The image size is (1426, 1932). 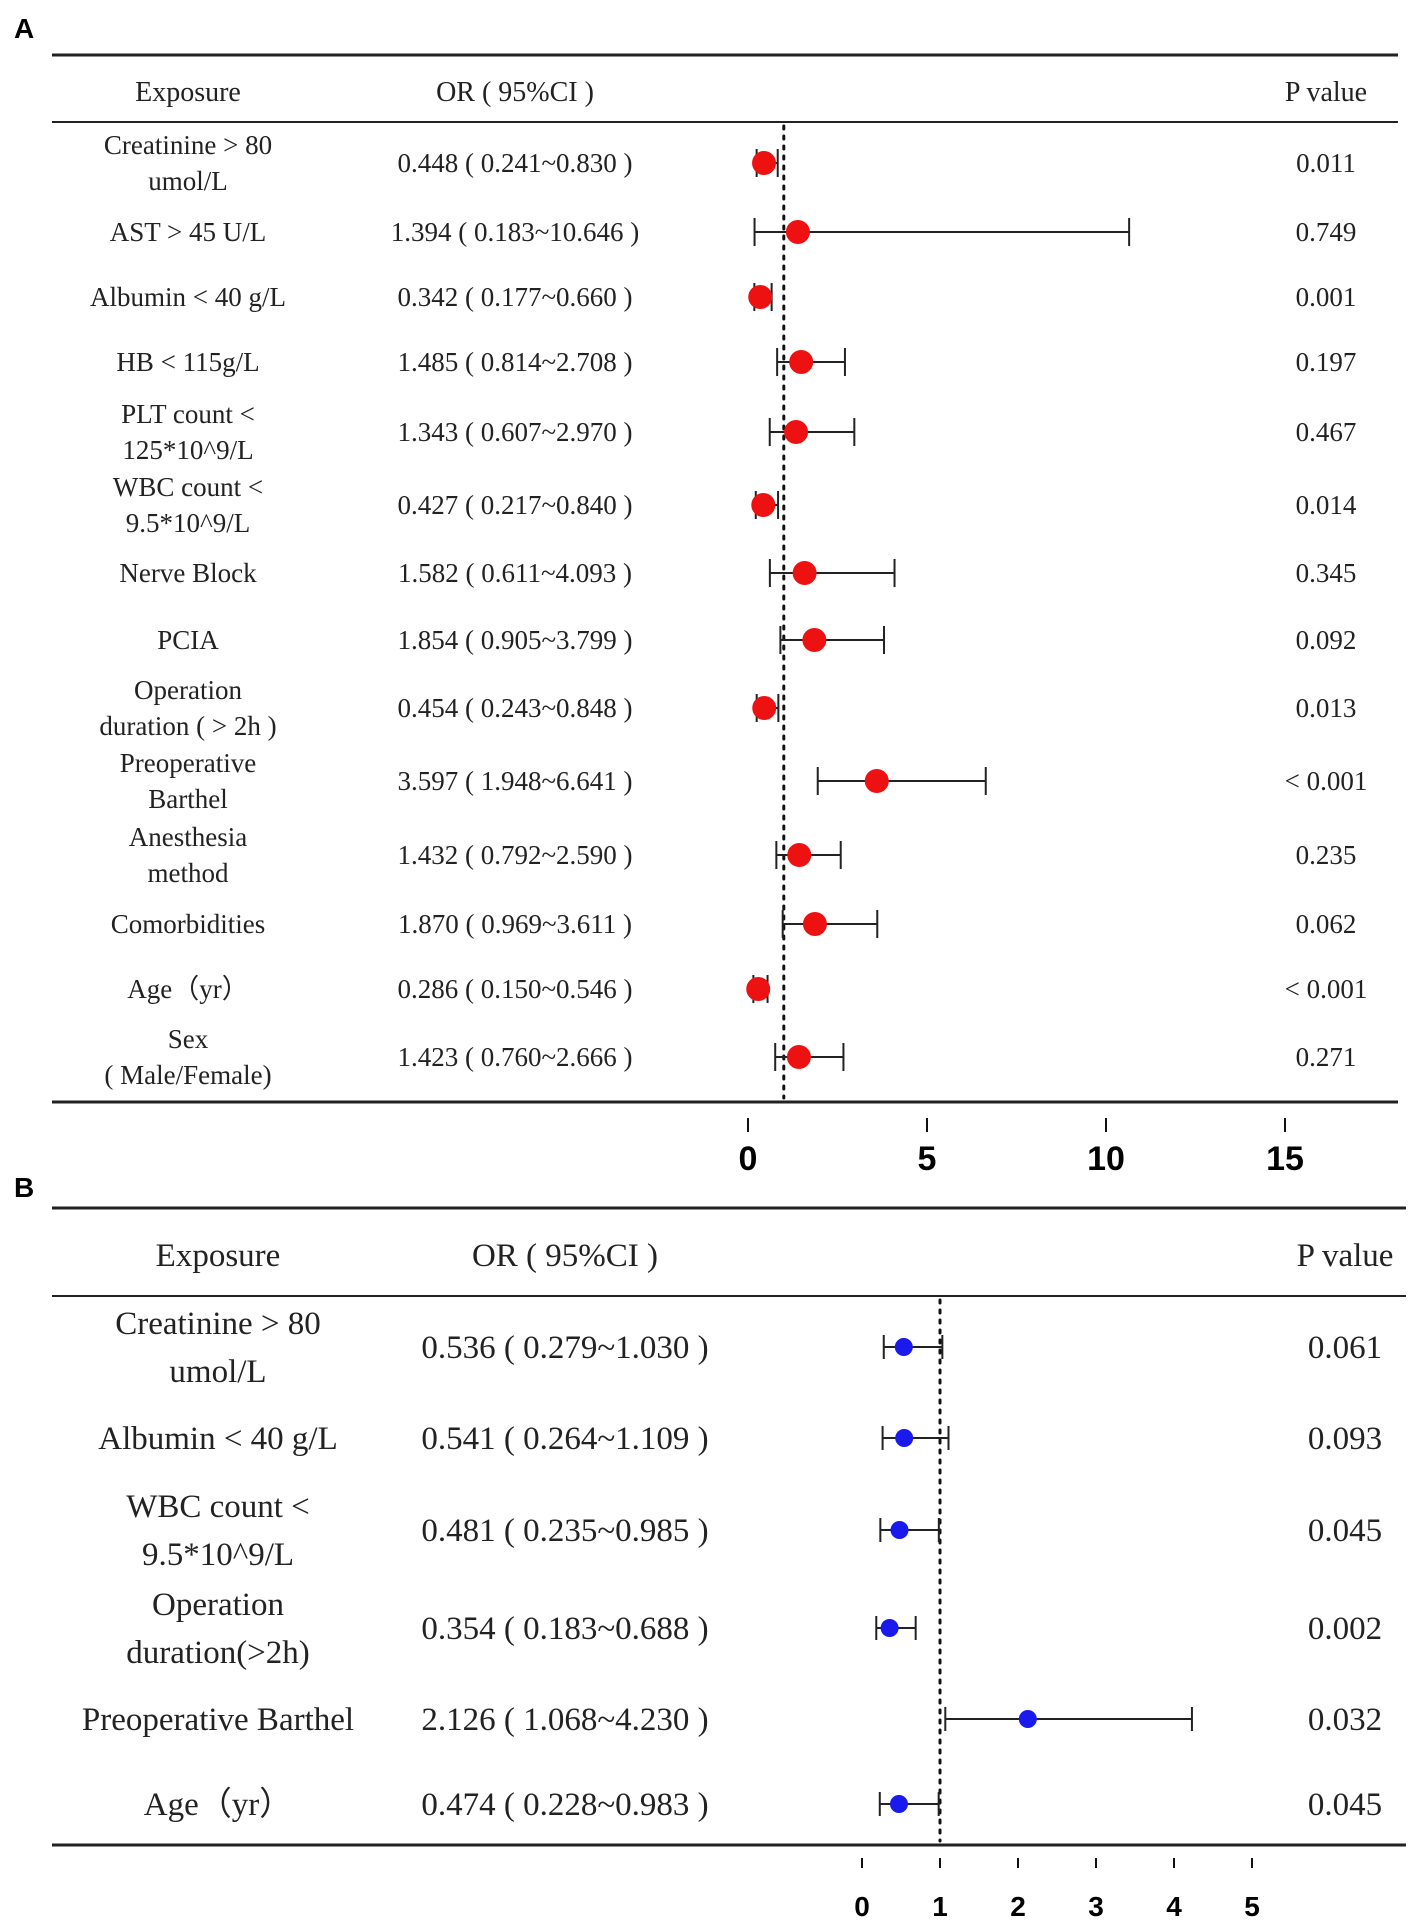 What do you see at coordinates (1345, 1720) in the screenshot?
I see `p-value: 0.032` at bounding box center [1345, 1720].